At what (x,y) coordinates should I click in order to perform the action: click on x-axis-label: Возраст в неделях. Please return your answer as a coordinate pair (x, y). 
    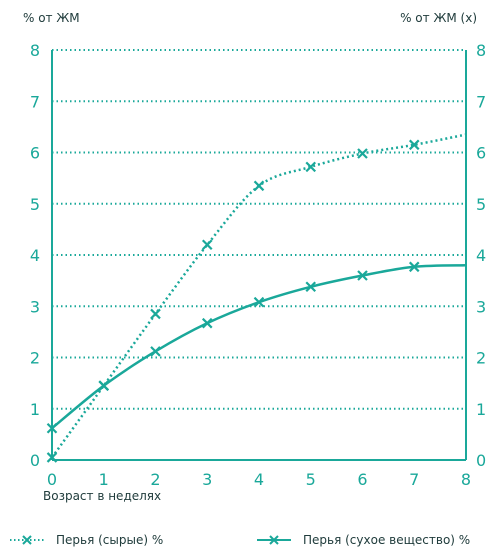
    Looking at the image, I should click on (102, 496).